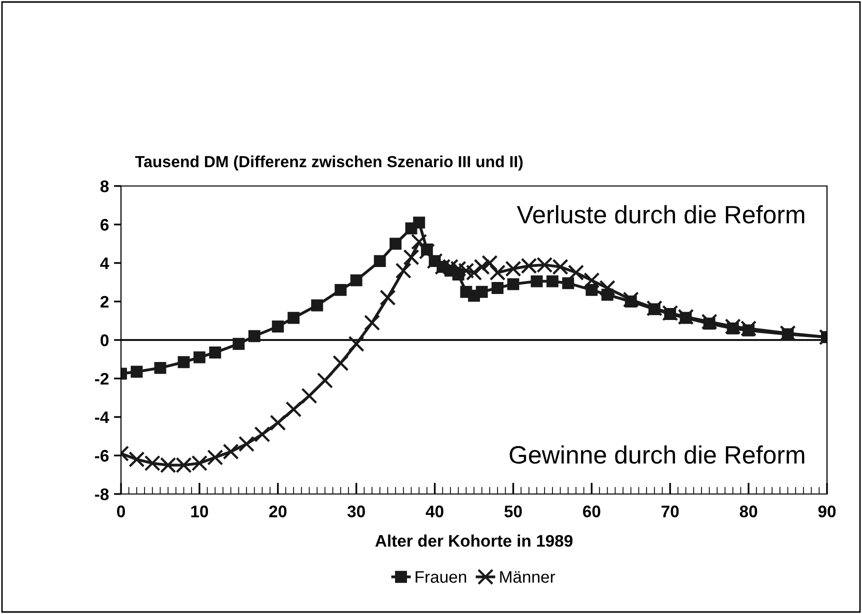  I want to click on x-tick-label: 70, so click(670, 512).